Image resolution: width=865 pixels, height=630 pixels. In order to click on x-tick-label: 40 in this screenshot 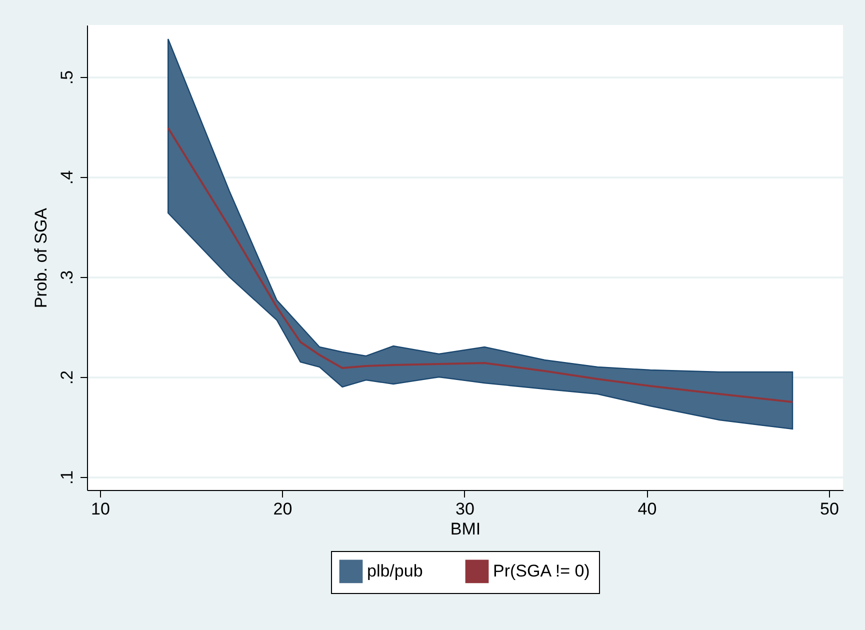, I will do `click(647, 509)`.